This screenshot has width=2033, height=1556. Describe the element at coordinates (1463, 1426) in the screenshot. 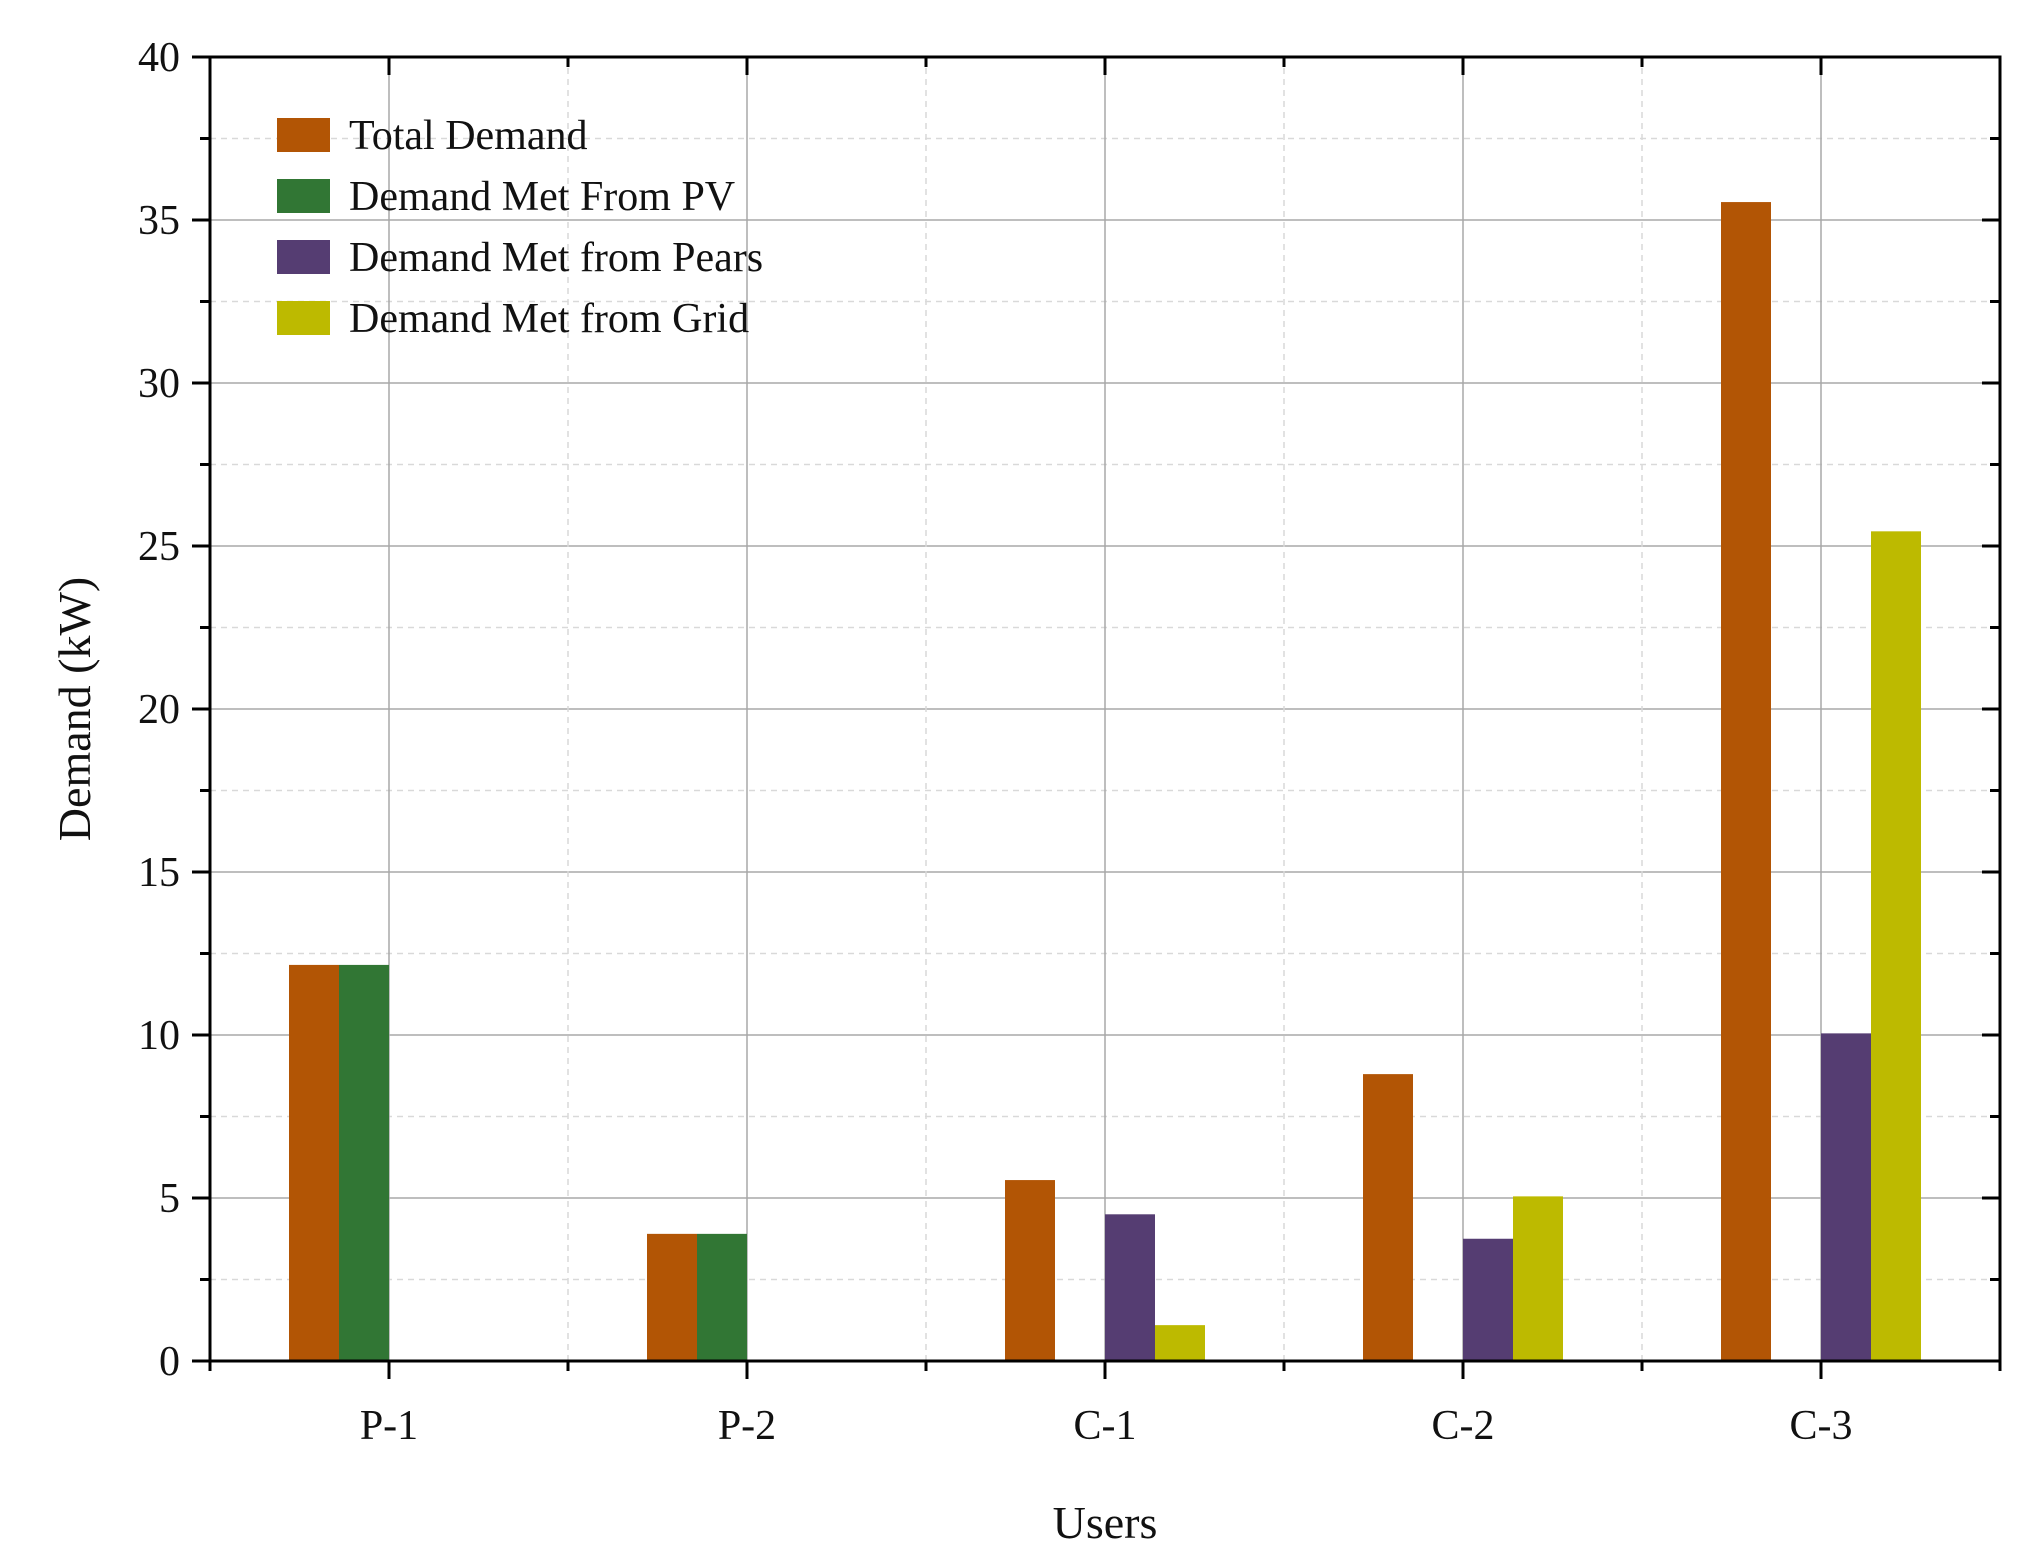

I see `x-tick-label: C-2` at that location.